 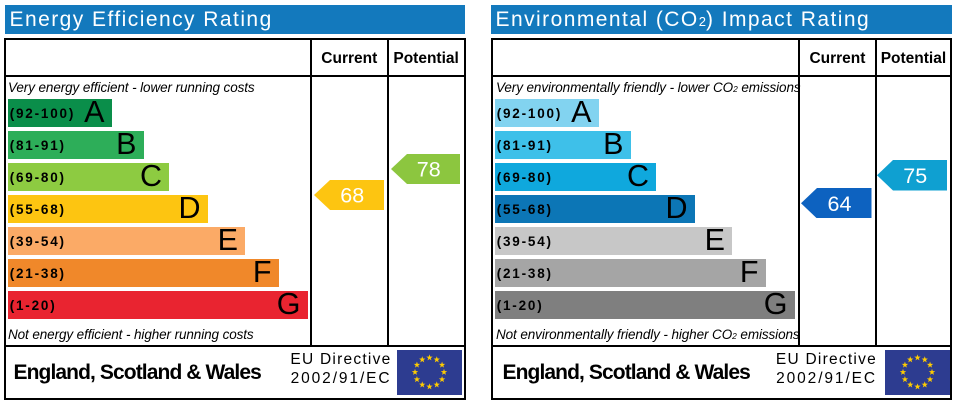 What do you see at coordinates (352, 195) in the screenshot?
I see `svg-text: 68` at bounding box center [352, 195].